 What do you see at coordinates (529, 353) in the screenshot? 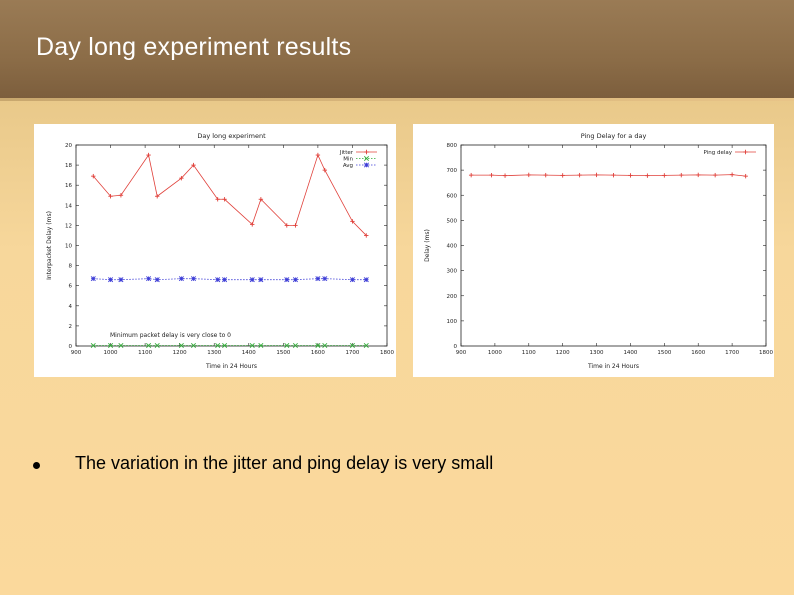
I see `x-tick-label: 1100` at bounding box center [529, 353].